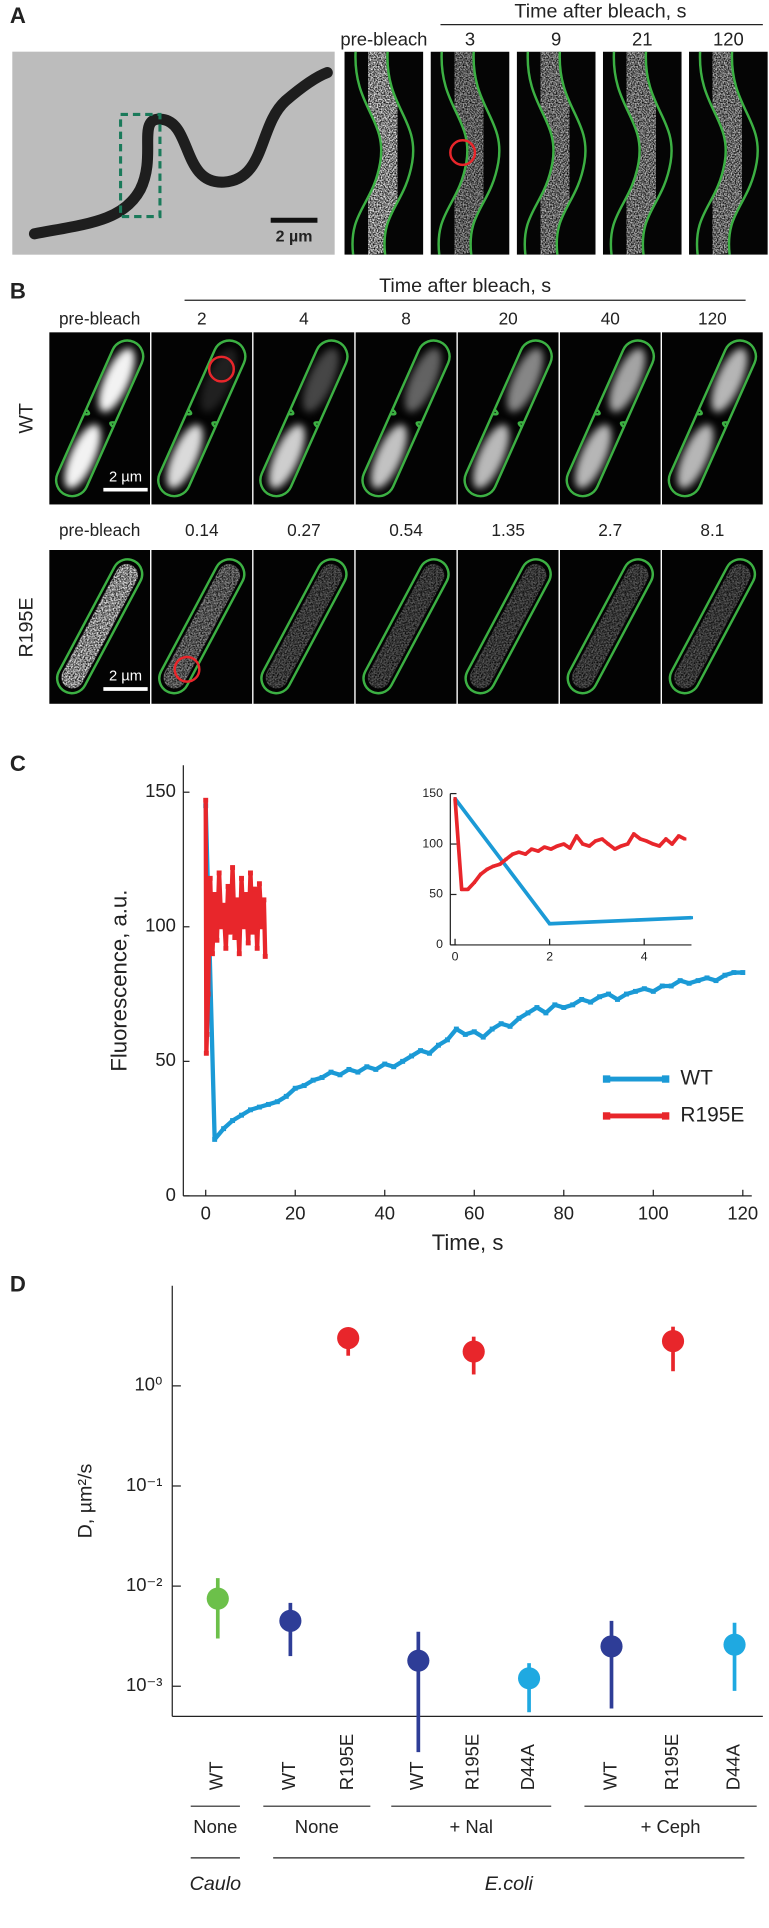  I want to click on frame-label: 3, so click(470, 38).